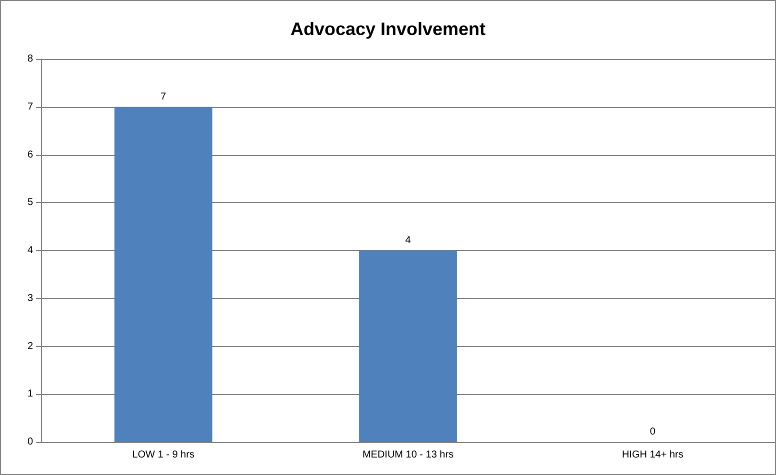  What do you see at coordinates (163, 455) in the screenshot?
I see `x-tick-label: LOW 1 - 9 hrs` at bounding box center [163, 455].